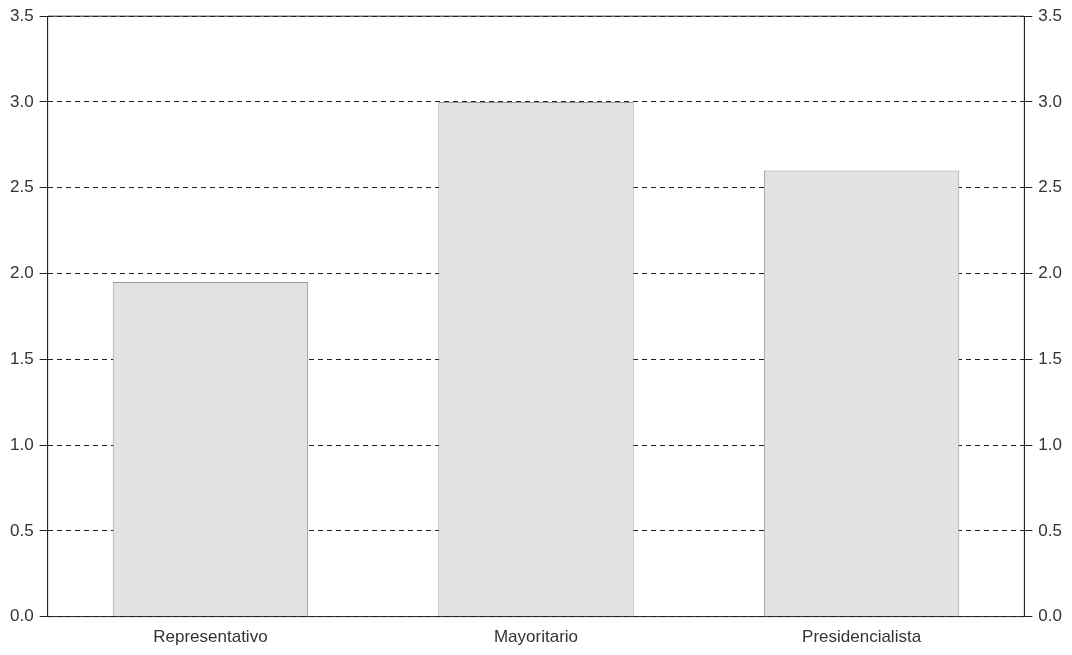 The width and height of the screenshot is (1072, 655). I want to click on y-tick-label: 2.0, so click(21, 273).